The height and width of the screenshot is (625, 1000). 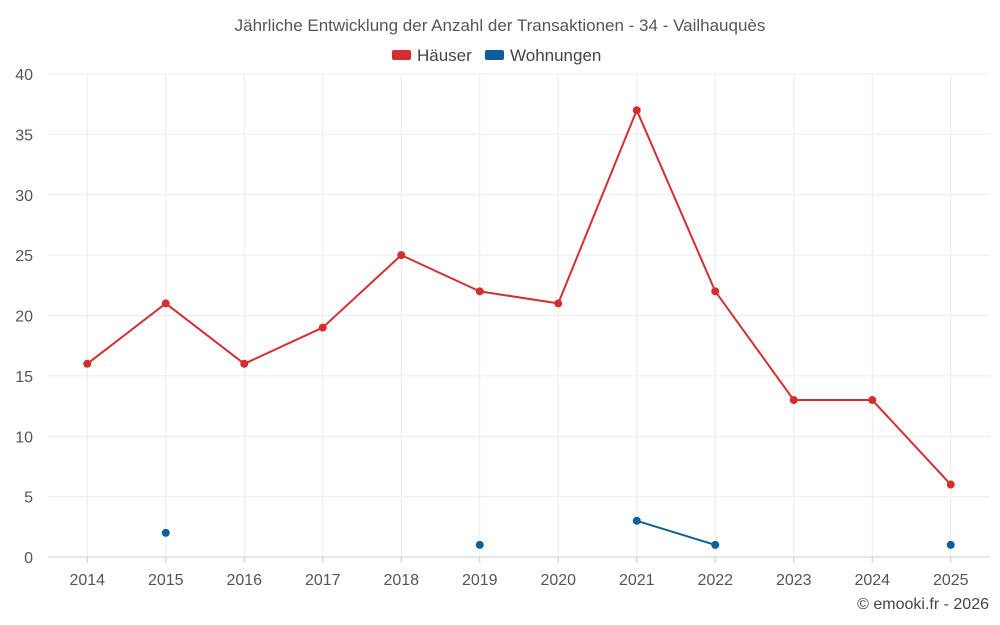 What do you see at coordinates (87, 580) in the screenshot?
I see `x-tick-label: 2014` at bounding box center [87, 580].